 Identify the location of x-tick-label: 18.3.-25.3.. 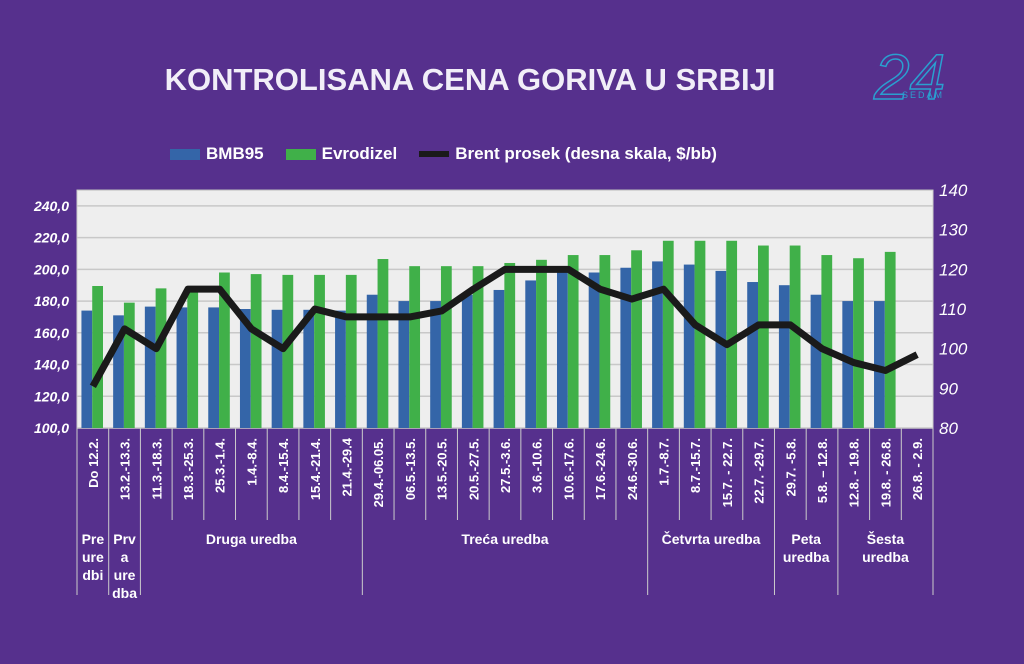
(188, 469).